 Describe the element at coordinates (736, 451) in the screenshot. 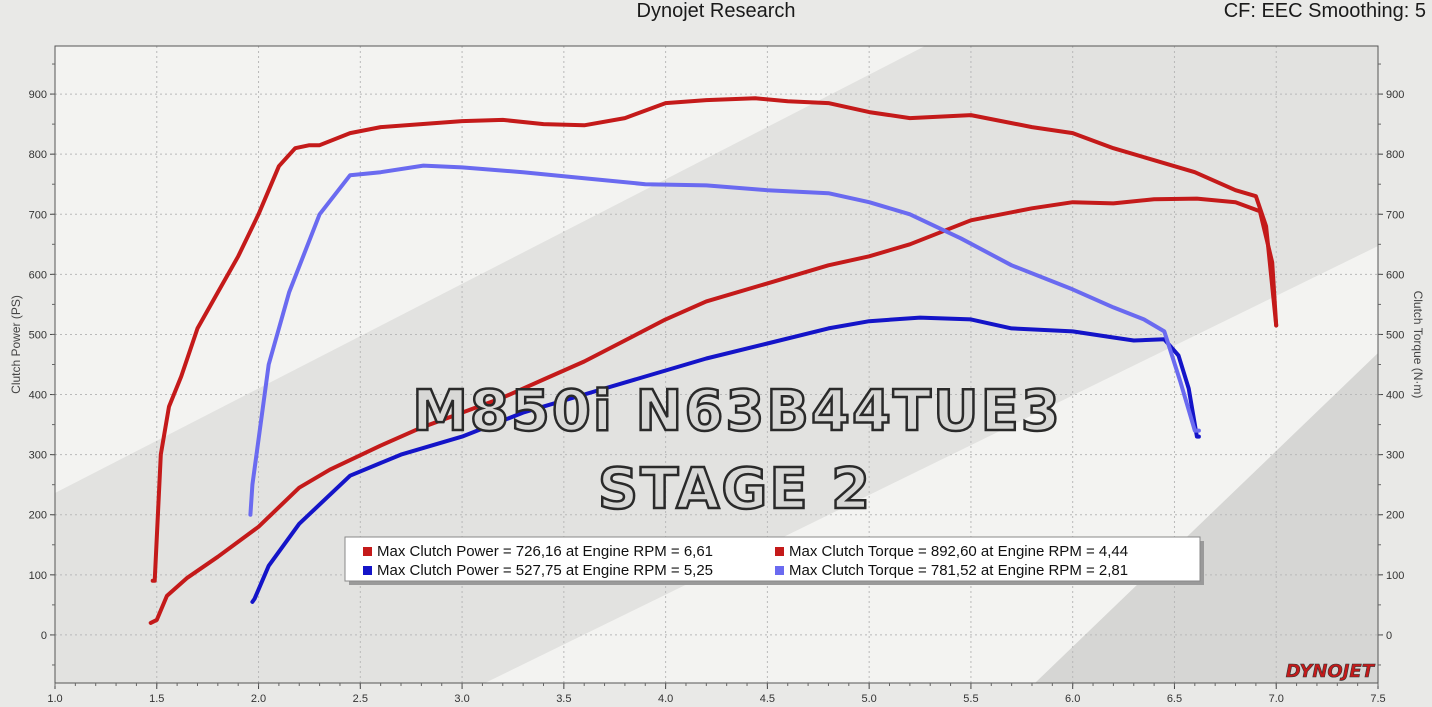

I see `overlay-title-group: M850i N63B44TUE3 STAGE 2` at that location.